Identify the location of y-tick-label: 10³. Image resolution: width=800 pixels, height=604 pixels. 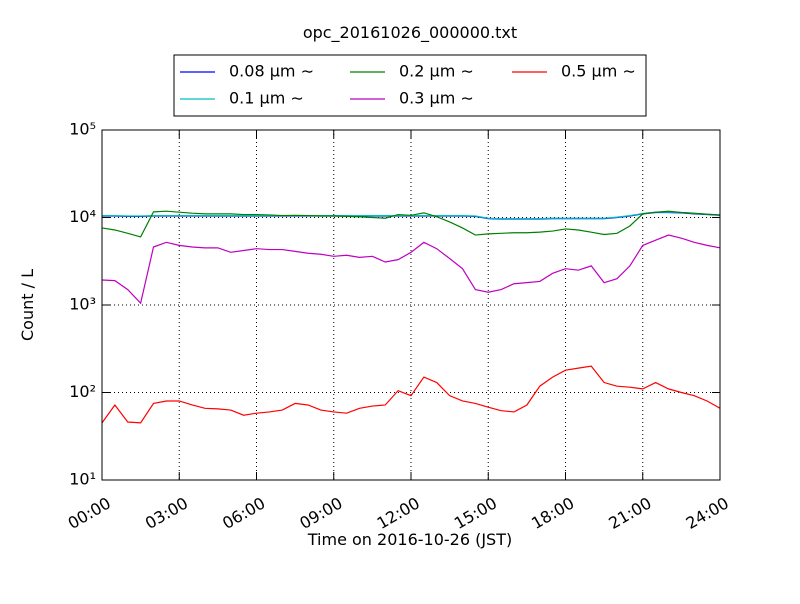
(82, 304).